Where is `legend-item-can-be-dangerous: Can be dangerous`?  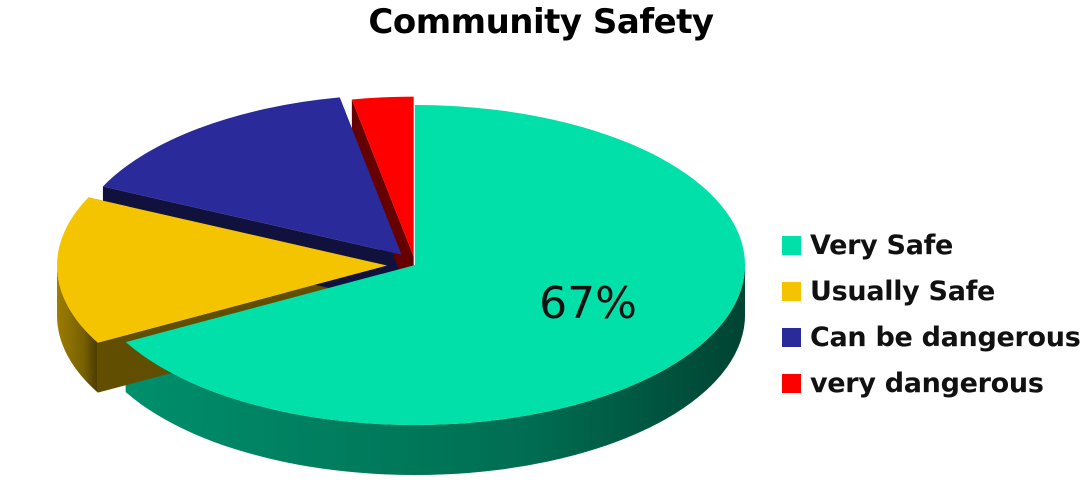
legend-item-can-be-dangerous: Can be dangerous is located at coordinates (931, 337).